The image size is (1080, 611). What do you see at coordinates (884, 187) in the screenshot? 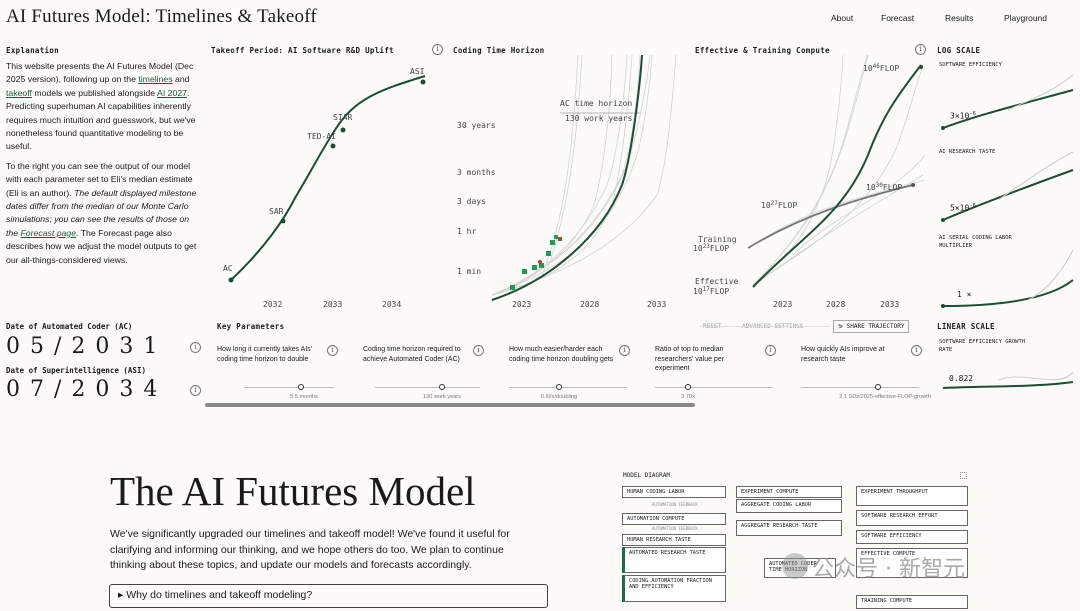
I see `compute-label-mid2: 1030FLOP` at bounding box center [884, 187].